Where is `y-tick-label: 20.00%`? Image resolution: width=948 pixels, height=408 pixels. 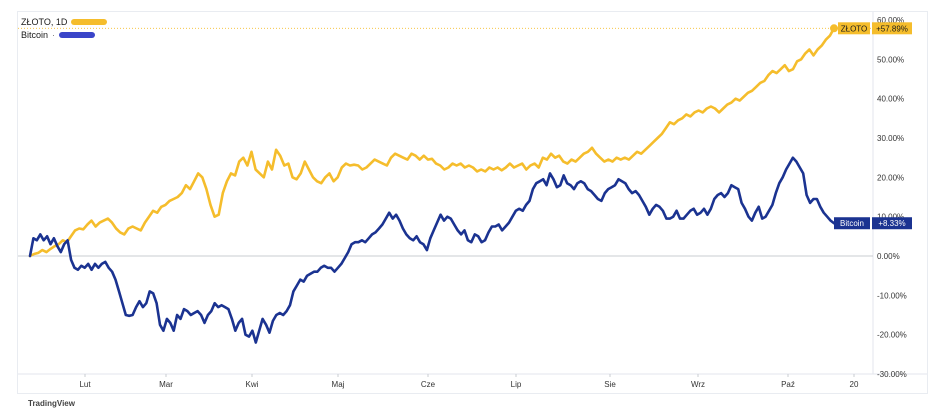
y-tick-label: 20.00% is located at coordinates (890, 177).